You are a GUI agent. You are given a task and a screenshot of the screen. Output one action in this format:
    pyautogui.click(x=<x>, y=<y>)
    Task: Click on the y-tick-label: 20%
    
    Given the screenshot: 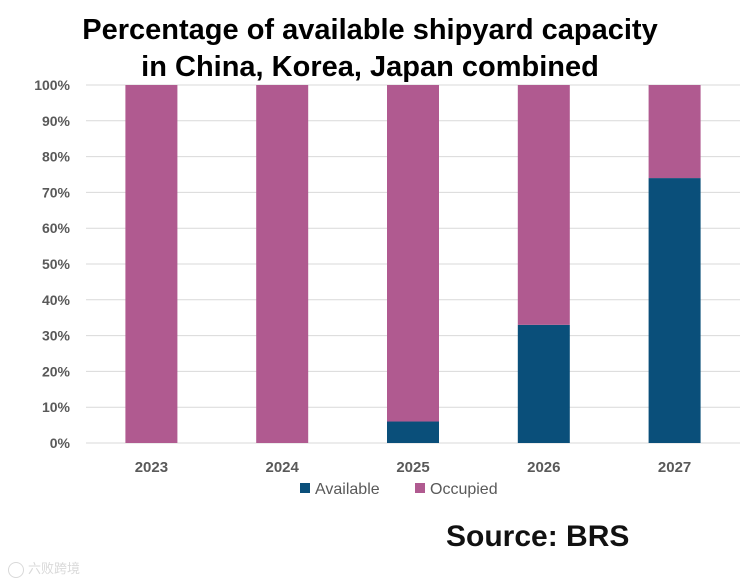 What is the action you would take?
    pyautogui.click(x=56, y=371)
    